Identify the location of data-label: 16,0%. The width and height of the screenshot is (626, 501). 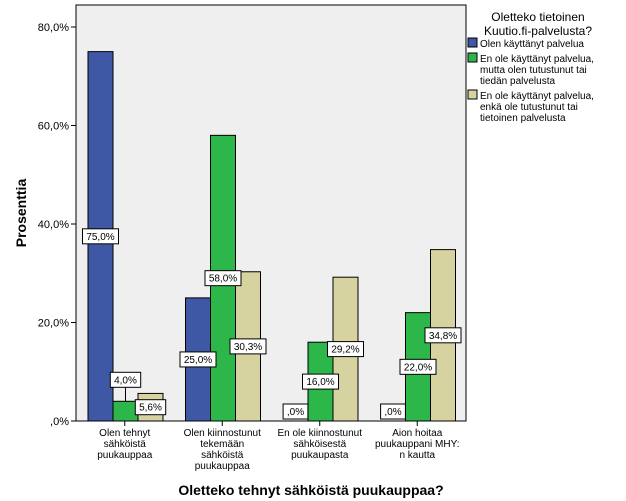
(320, 382).